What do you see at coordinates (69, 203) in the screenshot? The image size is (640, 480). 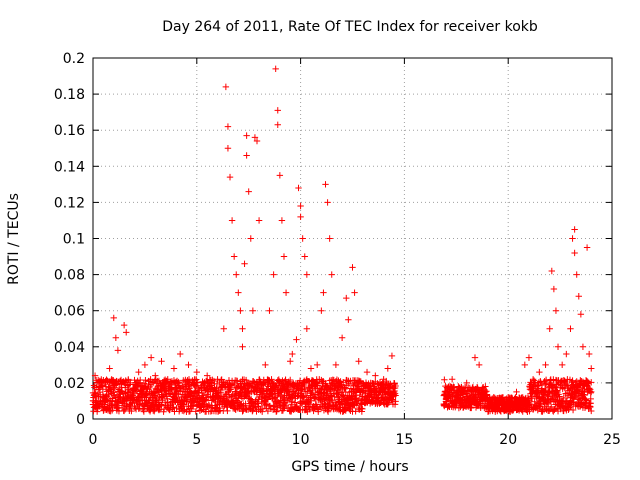 I see `y-tick-label: 0.12` at bounding box center [69, 203].